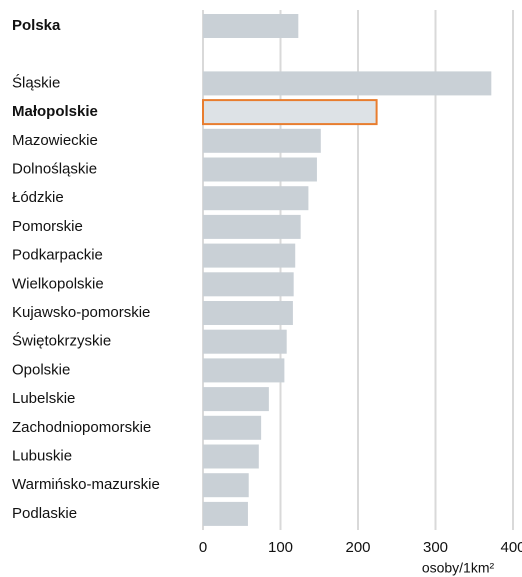  I want to click on y-tick-label: Pomorskie, so click(47, 226).